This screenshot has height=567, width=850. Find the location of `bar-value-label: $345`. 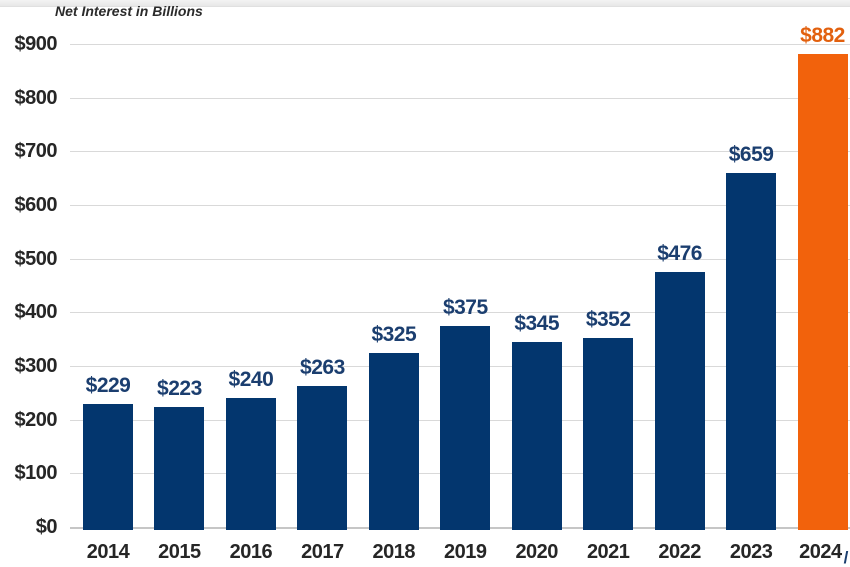

bar-value-label: $345 is located at coordinates (537, 323).